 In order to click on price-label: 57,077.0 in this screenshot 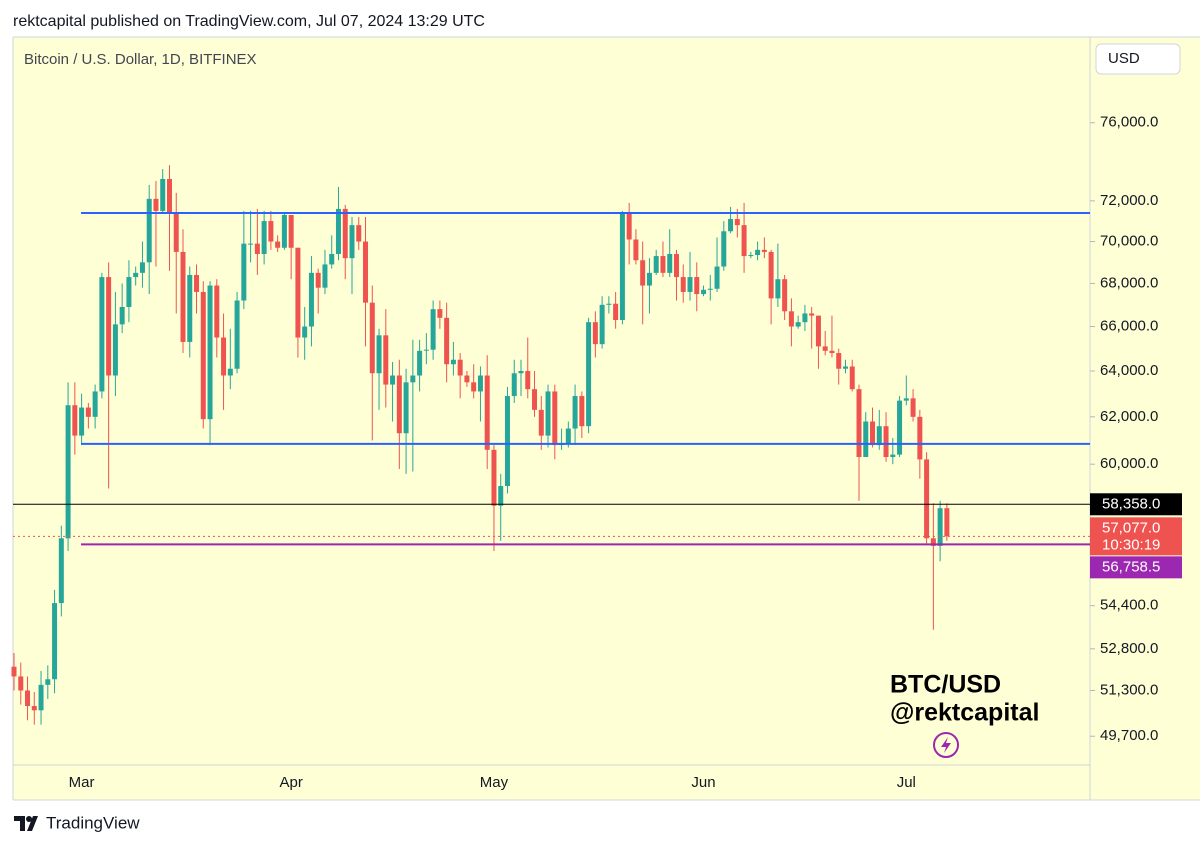, I will do `click(1131, 527)`.